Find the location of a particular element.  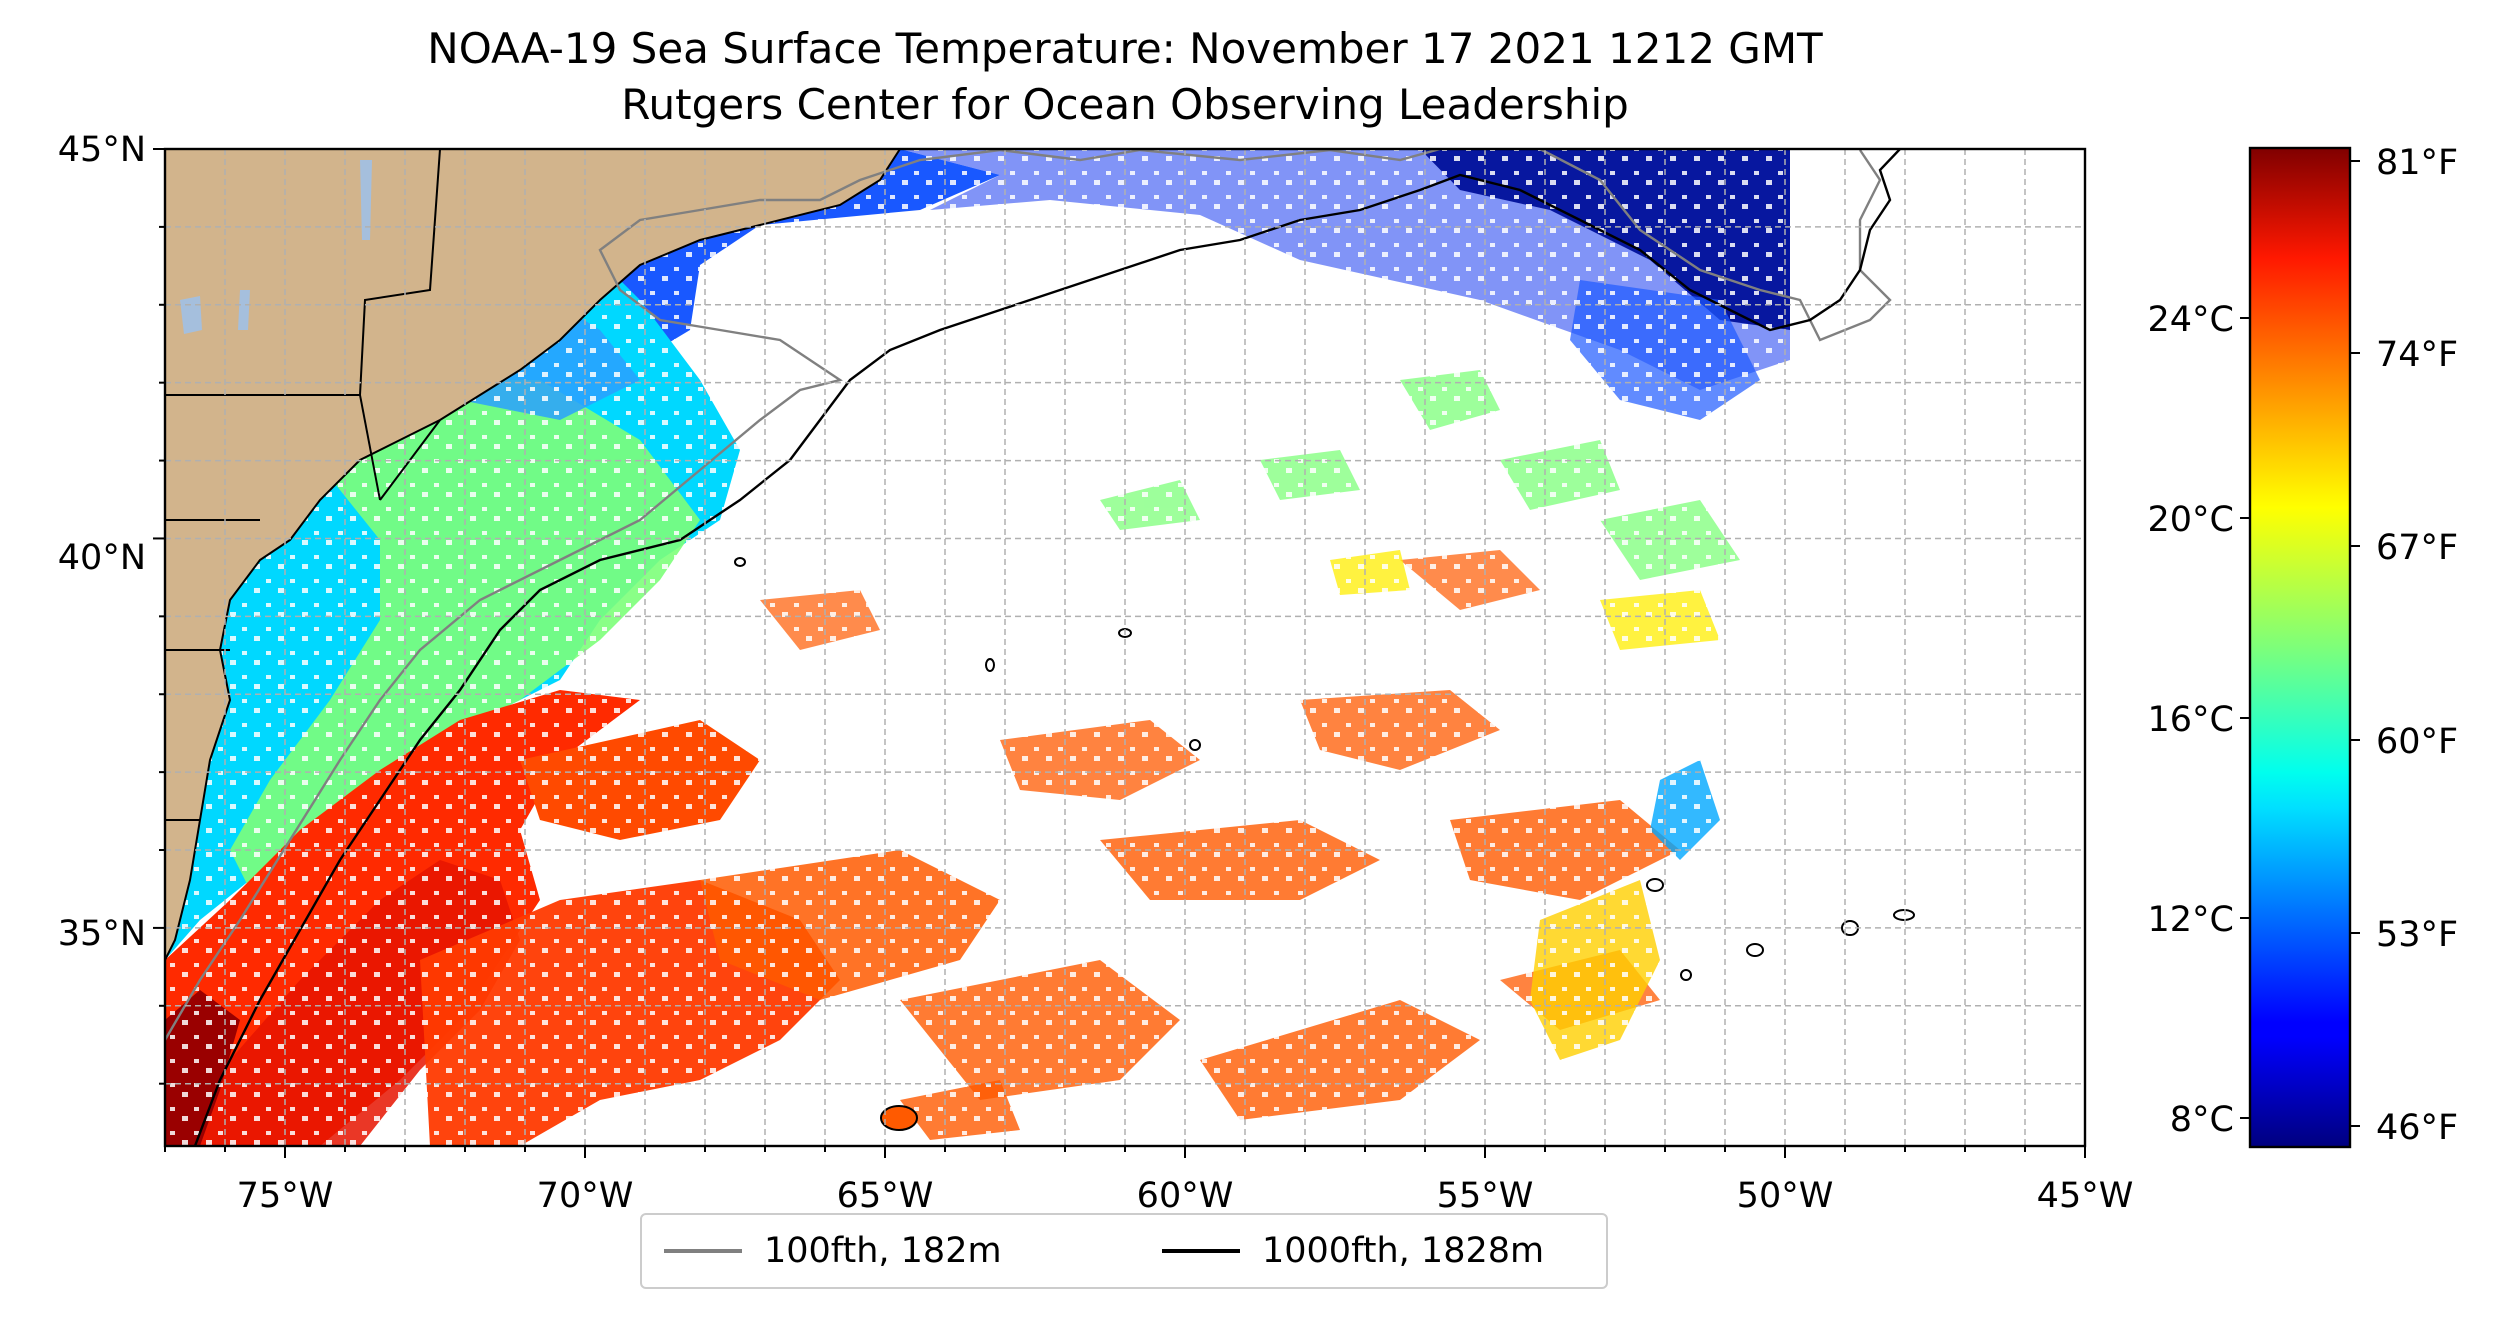

colorbar-celsius-label: 8°C is located at coordinates (2202, 1120).